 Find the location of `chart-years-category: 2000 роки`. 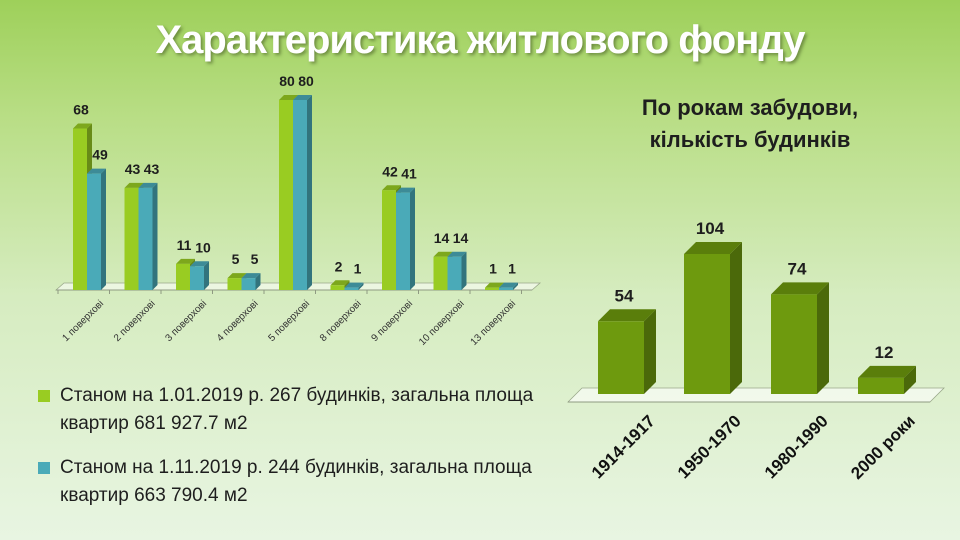

chart-years-category: 2000 роки is located at coordinates (883, 447).